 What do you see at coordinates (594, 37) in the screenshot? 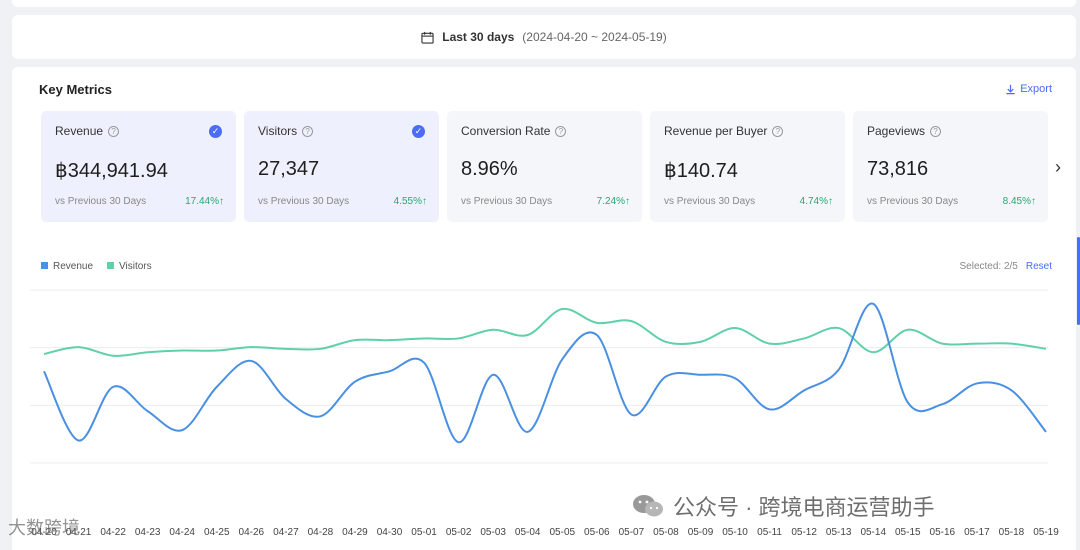
I see `date-range-value: (2024-04-20 ~ 2024-05-19)` at bounding box center [594, 37].